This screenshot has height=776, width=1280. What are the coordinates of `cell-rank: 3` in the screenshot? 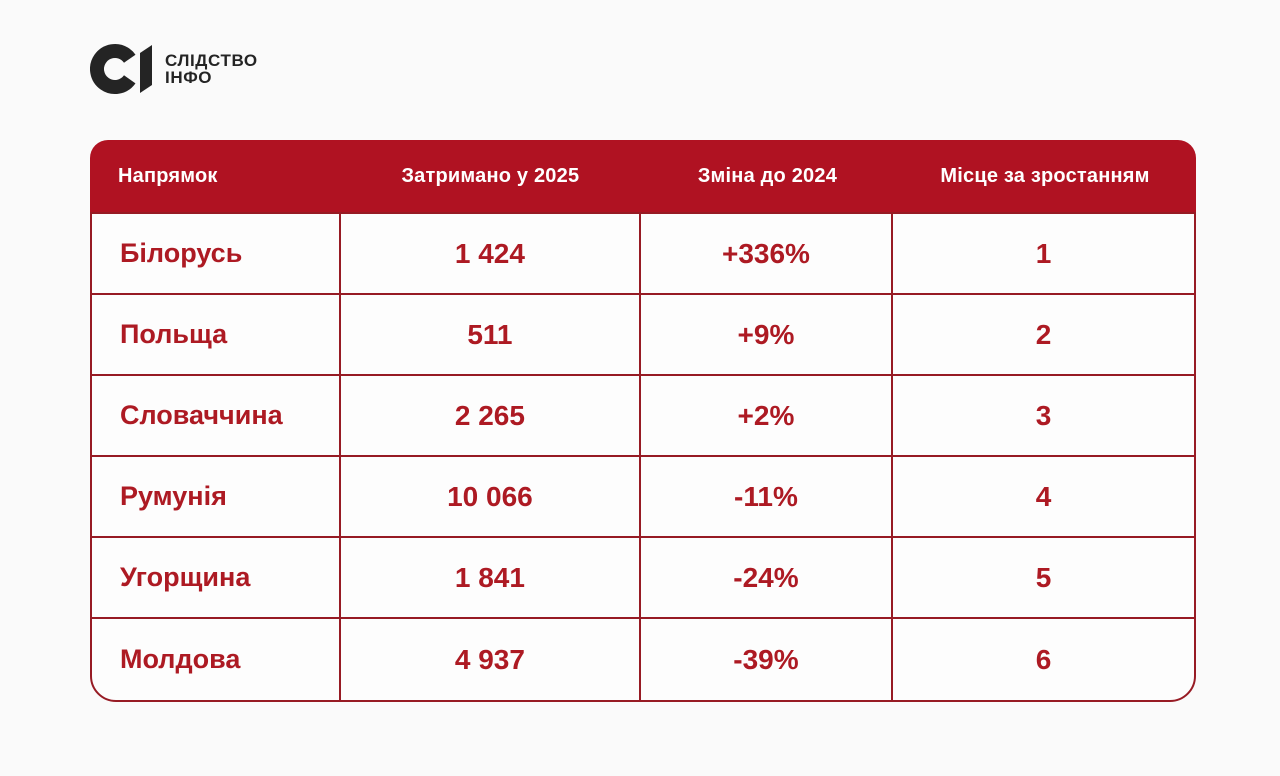 It's located at (1043, 415).